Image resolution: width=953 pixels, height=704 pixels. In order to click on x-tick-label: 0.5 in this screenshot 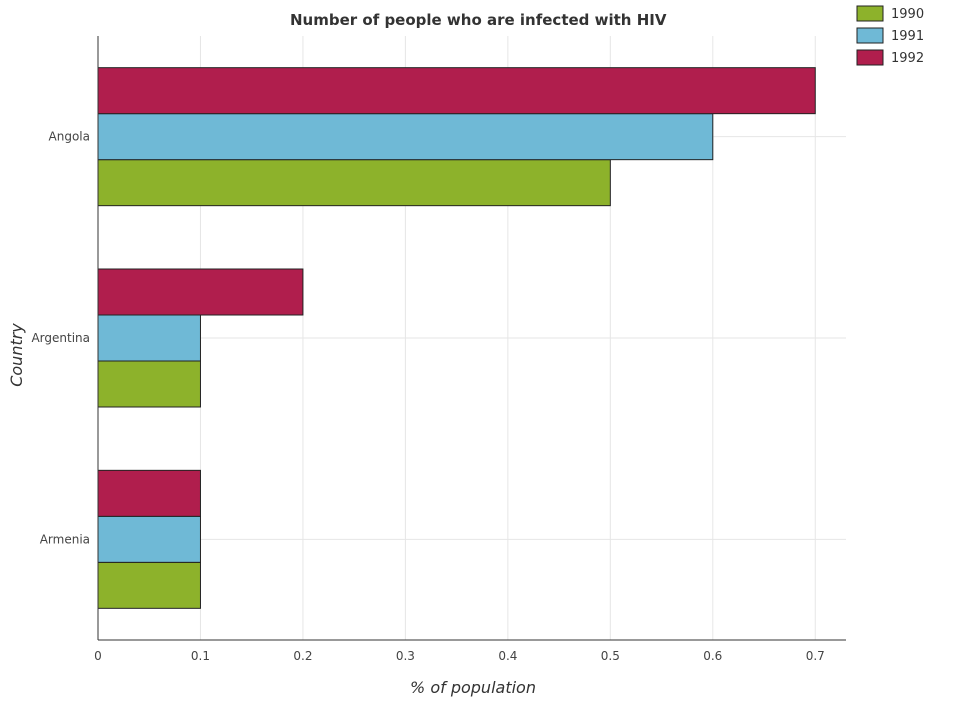, I will do `click(610, 656)`.